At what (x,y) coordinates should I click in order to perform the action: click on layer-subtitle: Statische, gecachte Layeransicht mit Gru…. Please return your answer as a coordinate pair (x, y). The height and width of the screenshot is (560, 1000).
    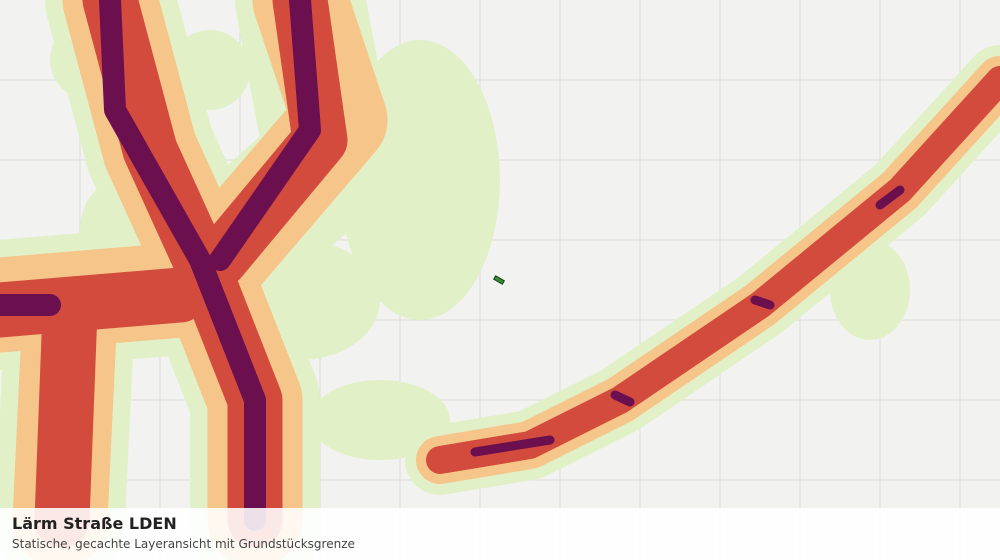
    Looking at the image, I should click on (183, 544).